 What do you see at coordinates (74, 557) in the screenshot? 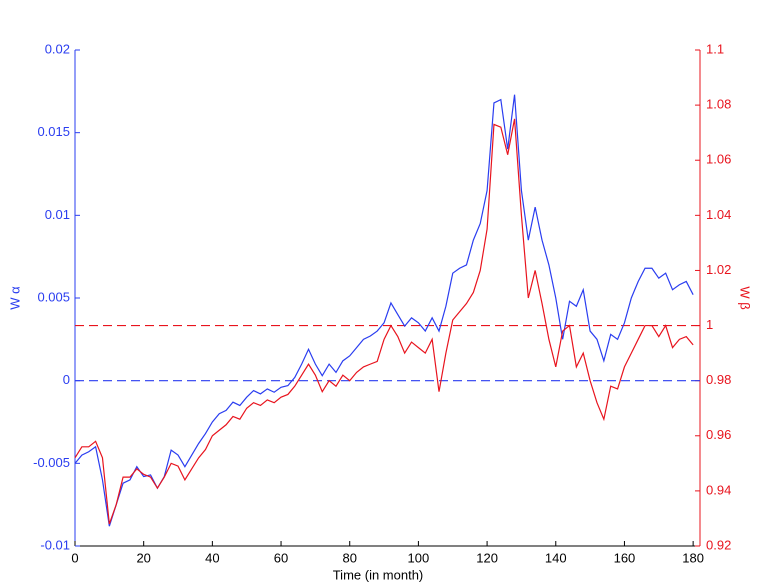
I see `x-tick-label: 0` at bounding box center [74, 557].